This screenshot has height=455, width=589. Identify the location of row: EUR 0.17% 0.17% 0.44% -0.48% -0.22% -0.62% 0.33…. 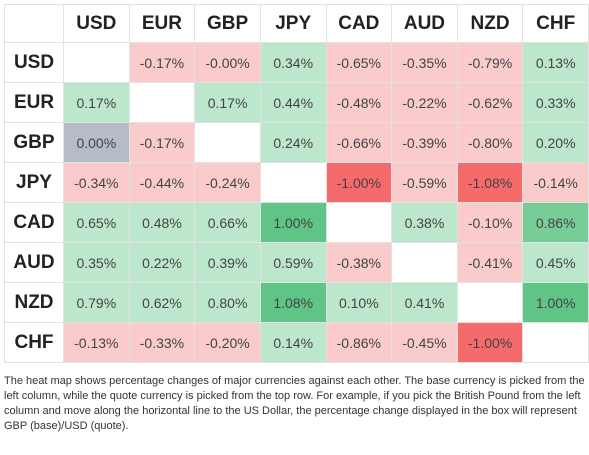
(296, 102).